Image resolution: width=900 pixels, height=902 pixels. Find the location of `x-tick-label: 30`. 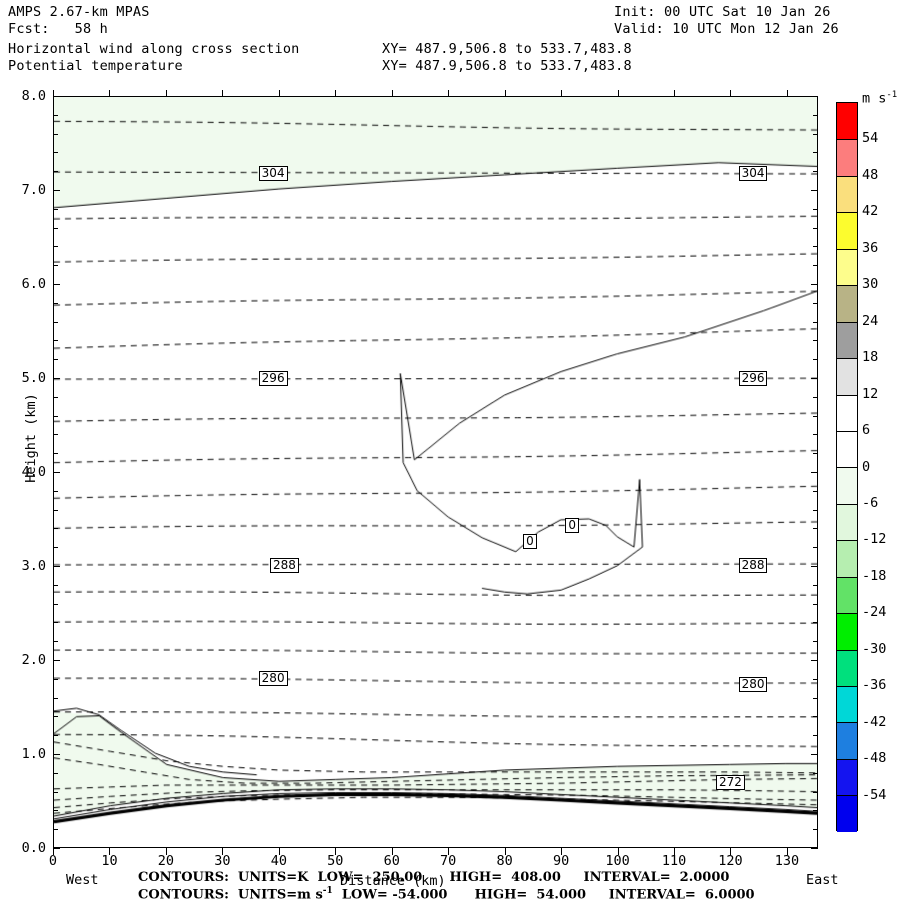

x-tick-label: 30 is located at coordinates (222, 861).